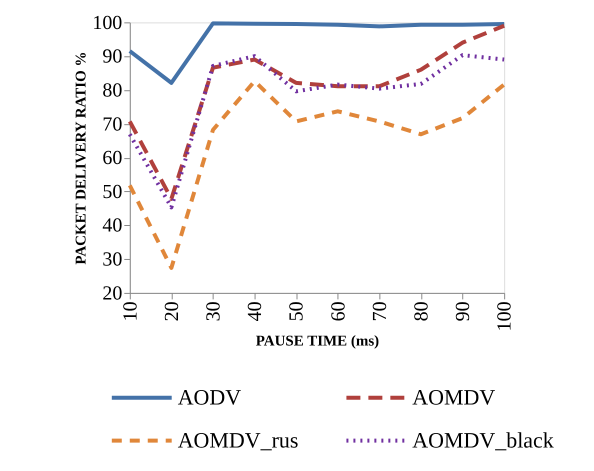 This screenshot has width=594, height=471. What do you see at coordinates (112, 259) in the screenshot?
I see `y-tick-label: 30` at bounding box center [112, 259].